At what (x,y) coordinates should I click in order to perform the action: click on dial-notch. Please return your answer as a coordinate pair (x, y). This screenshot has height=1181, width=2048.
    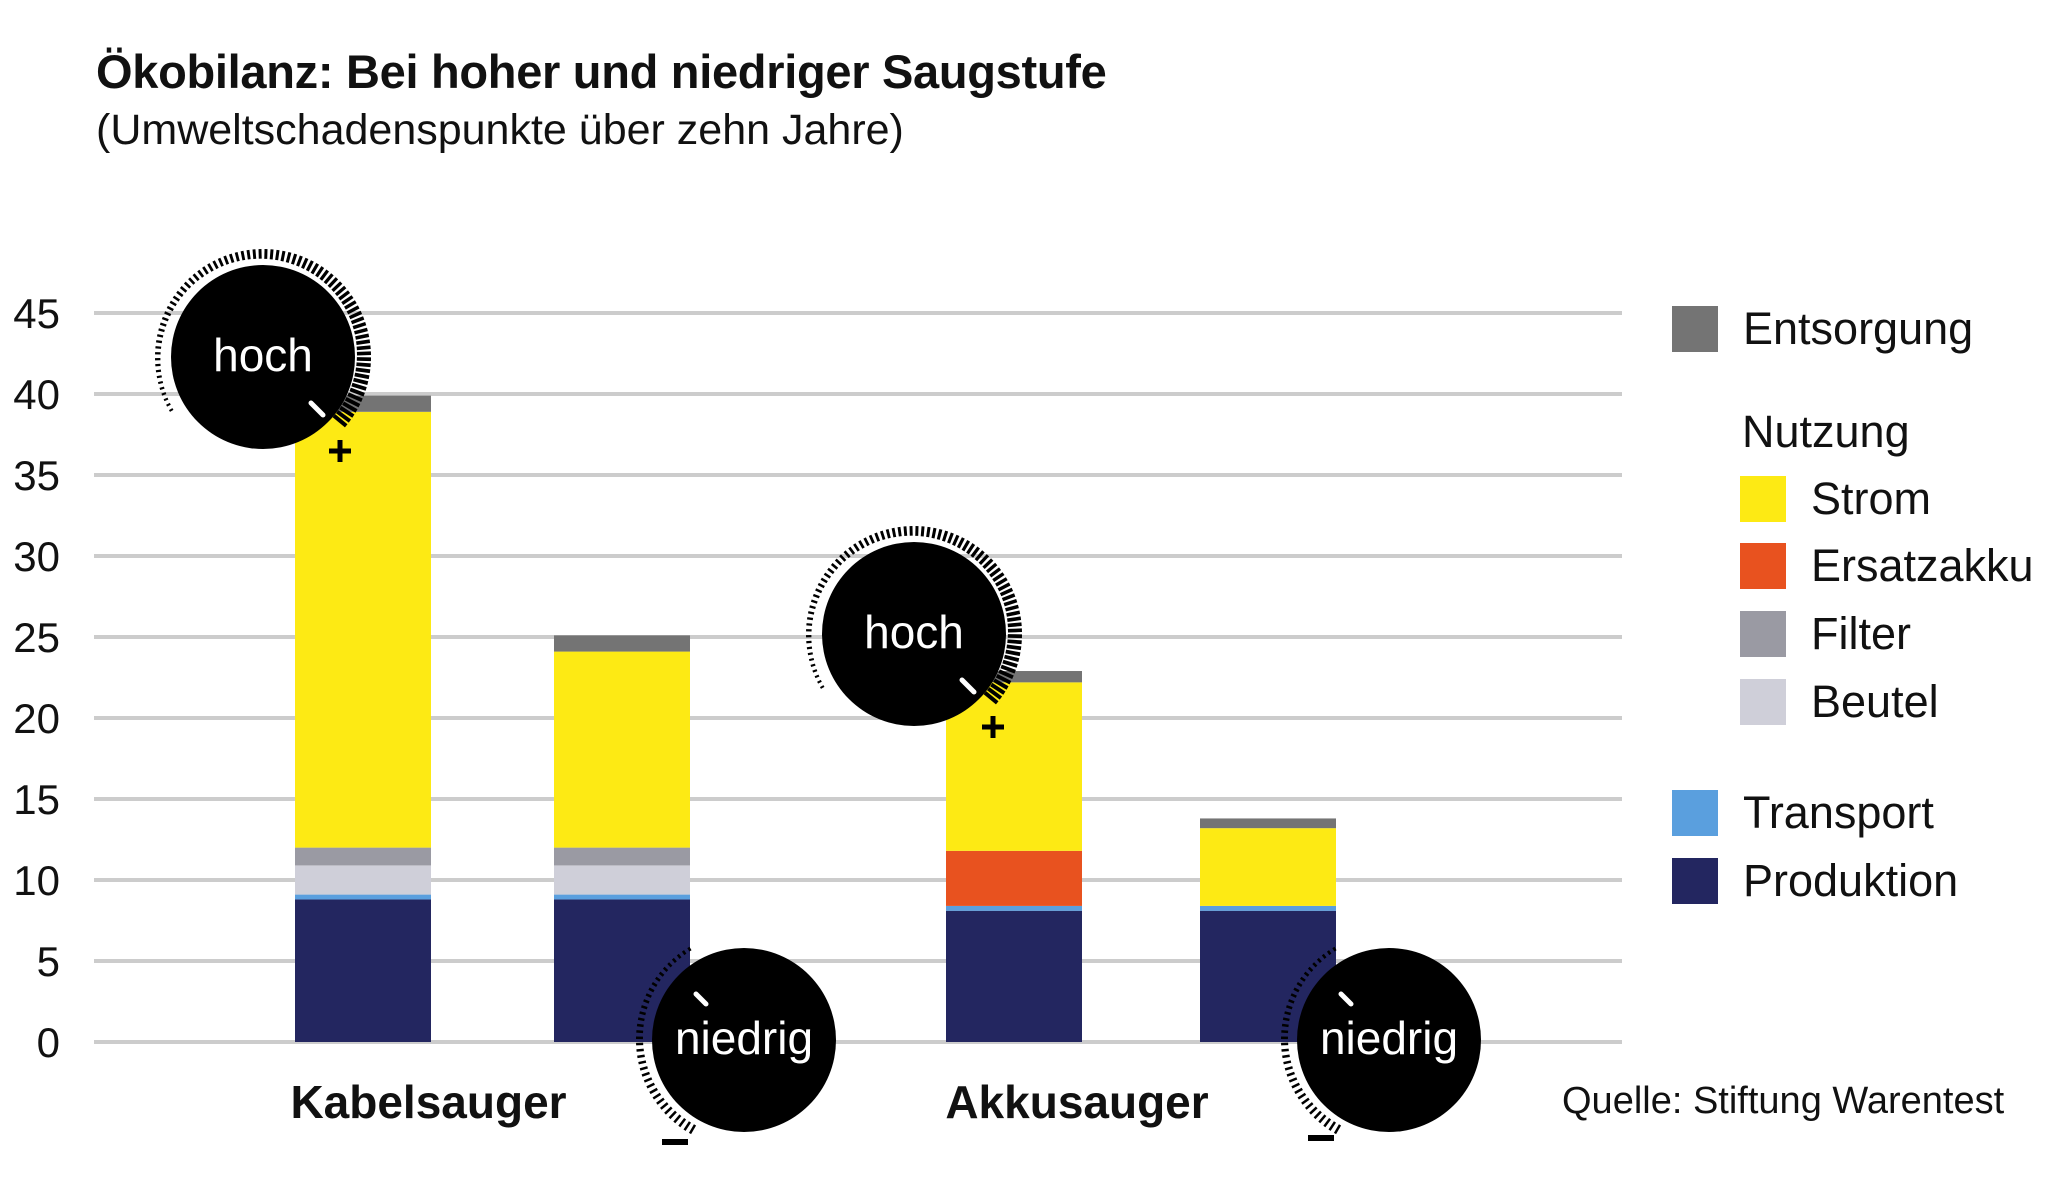
    Looking at the image, I should click on (701, 999).